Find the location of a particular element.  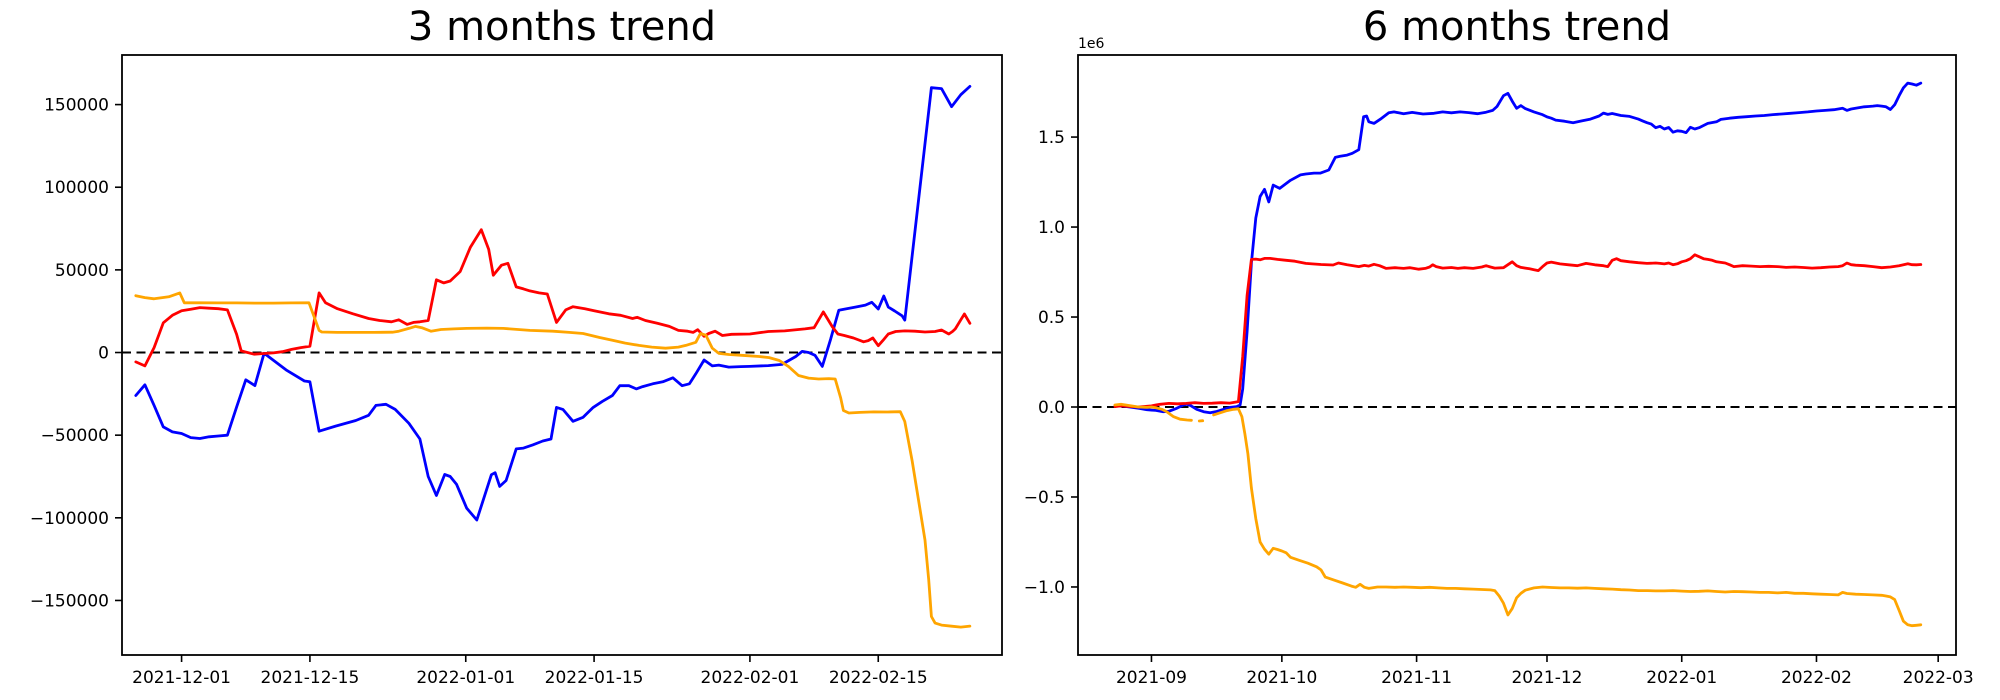

x-tick-label: 2021-12 is located at coordinates (1546, 678).